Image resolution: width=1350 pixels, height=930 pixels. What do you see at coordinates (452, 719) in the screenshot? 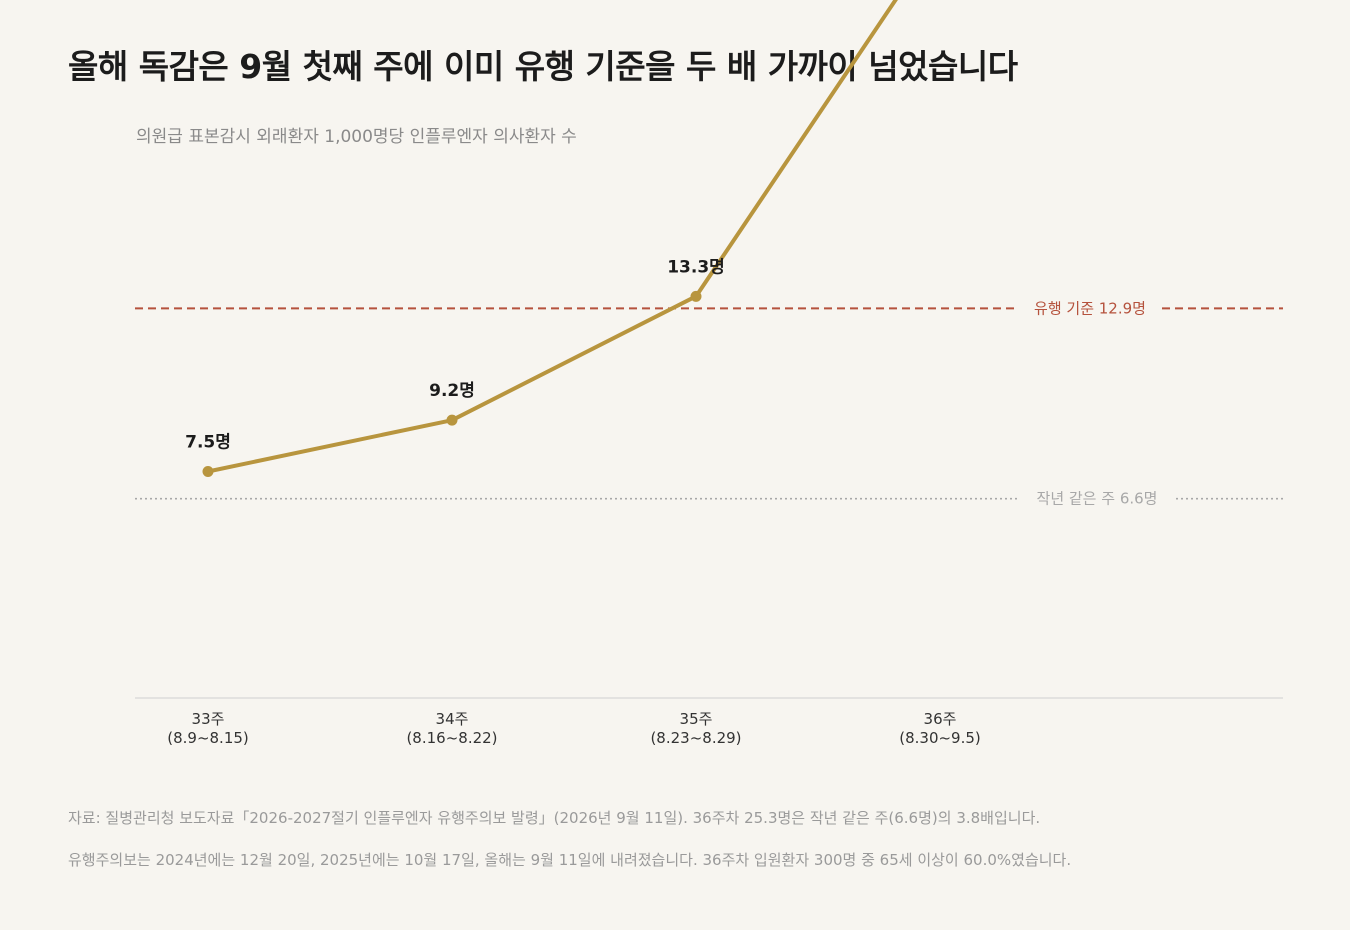
I see `x-tick-label-1: 34주` at bounding box center [452, 719].